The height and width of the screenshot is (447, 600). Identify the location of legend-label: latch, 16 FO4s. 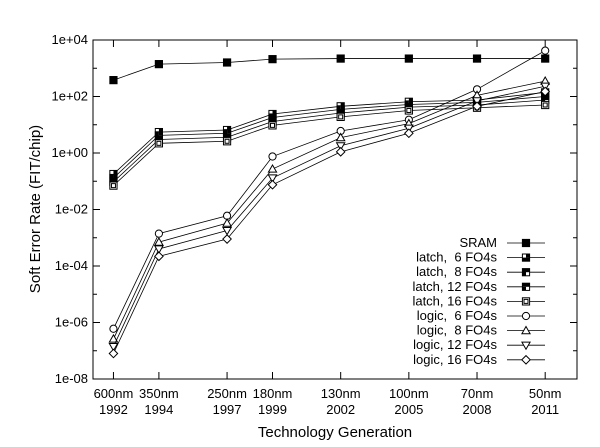
(454, 300).